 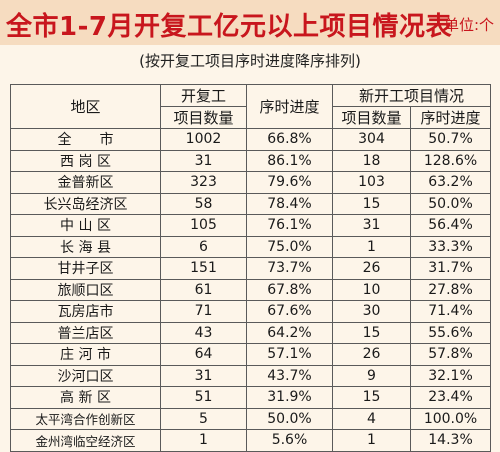 I want to click on resumed-count-cell: 71, so click(x=203, y=311).